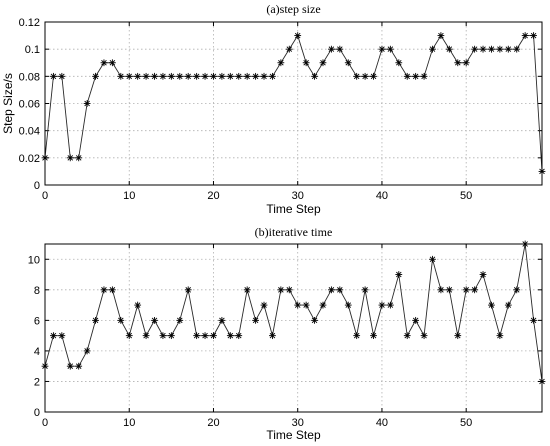  I want to click on y-tick-label: 8, so click(37, 291).